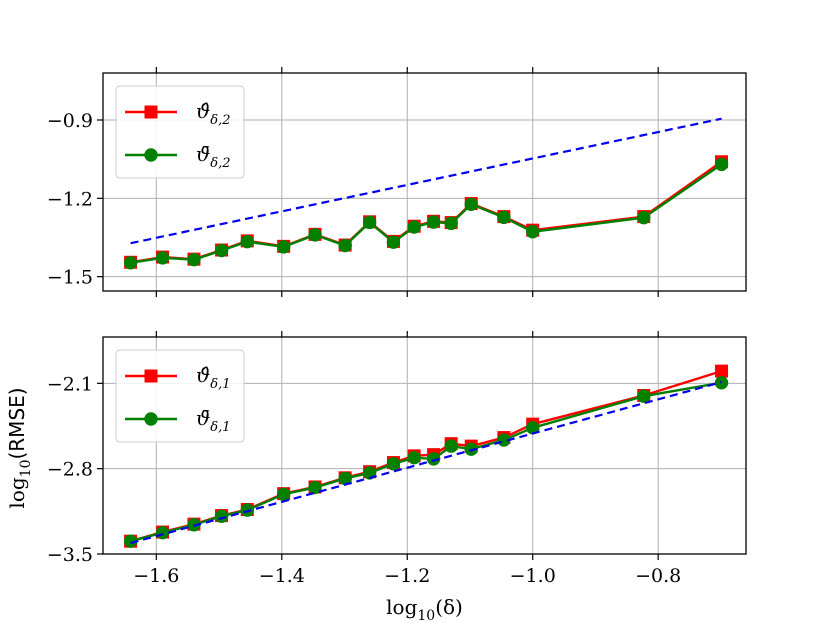  I want to click on legend: ϑ̂δ,2ϑ̄δ,2, so click(180, 132).